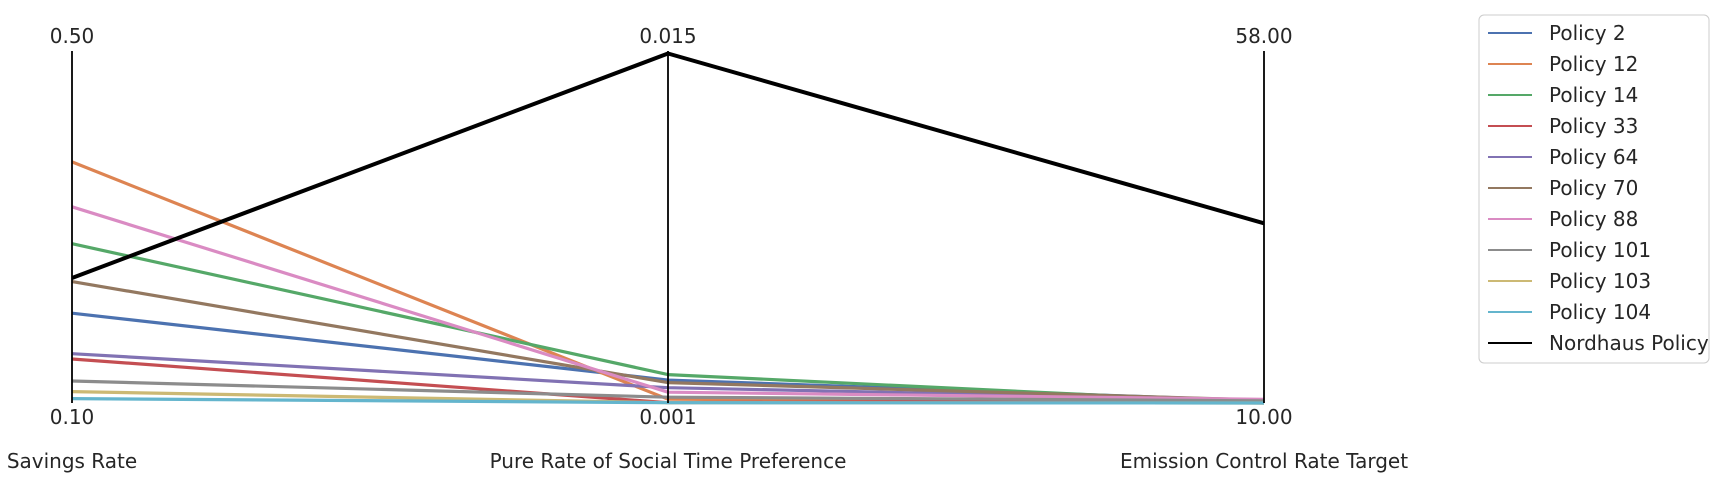 The image size is (1712, 479). I want to click on legend-item: Policy 64, so click(1563, 157).